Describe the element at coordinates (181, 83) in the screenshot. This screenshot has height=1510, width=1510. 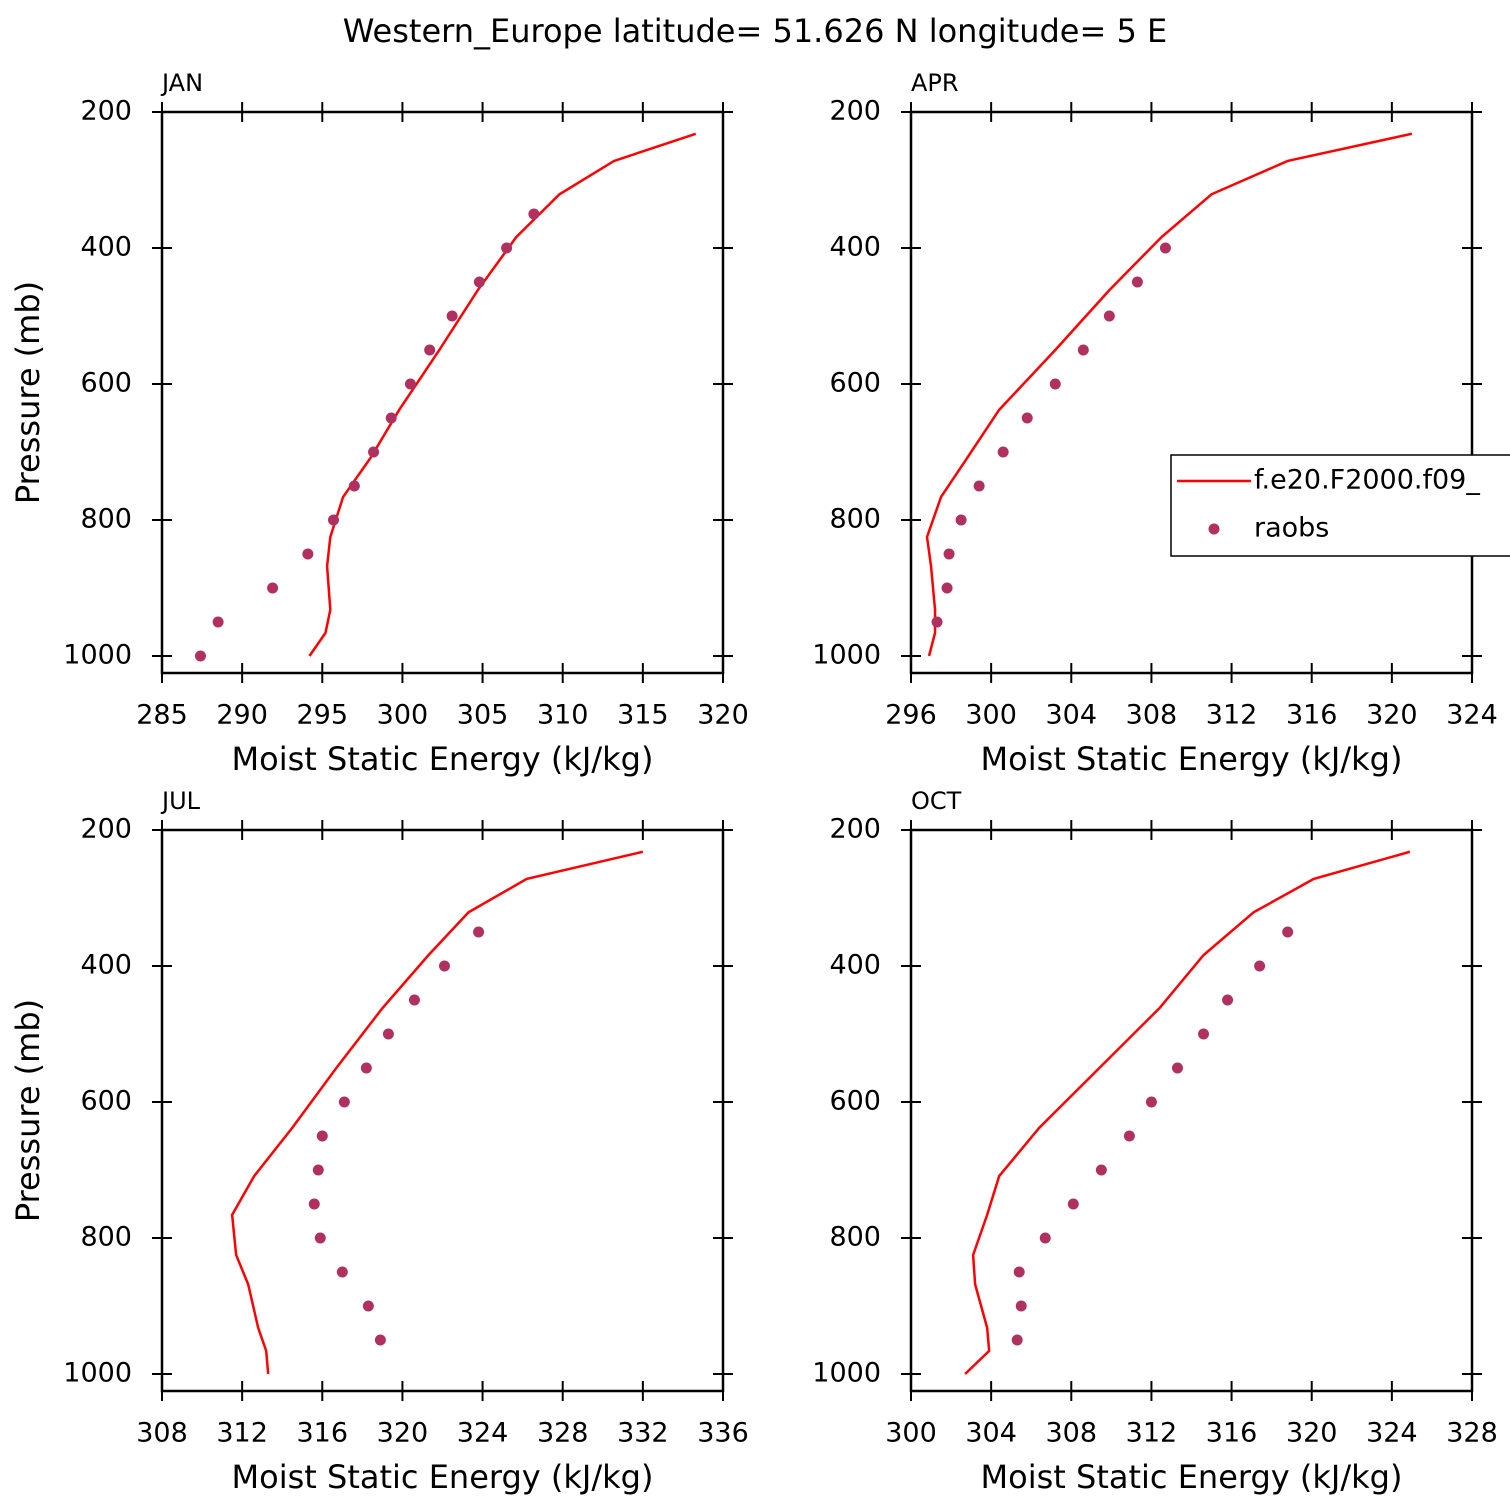
I see `panel-label: JAN` at that location.